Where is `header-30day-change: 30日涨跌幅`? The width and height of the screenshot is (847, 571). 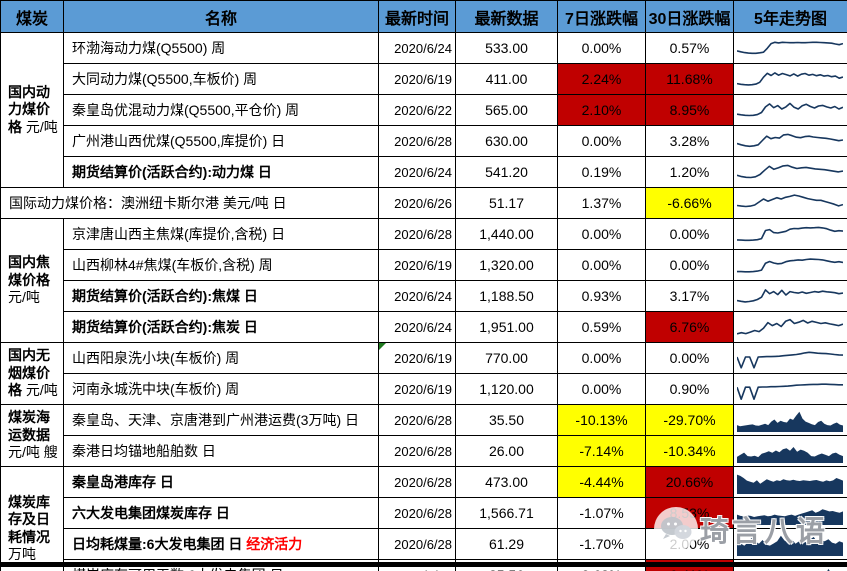
header-30day-change: 30日涨跌幅 is located at coordinates (689, 16).